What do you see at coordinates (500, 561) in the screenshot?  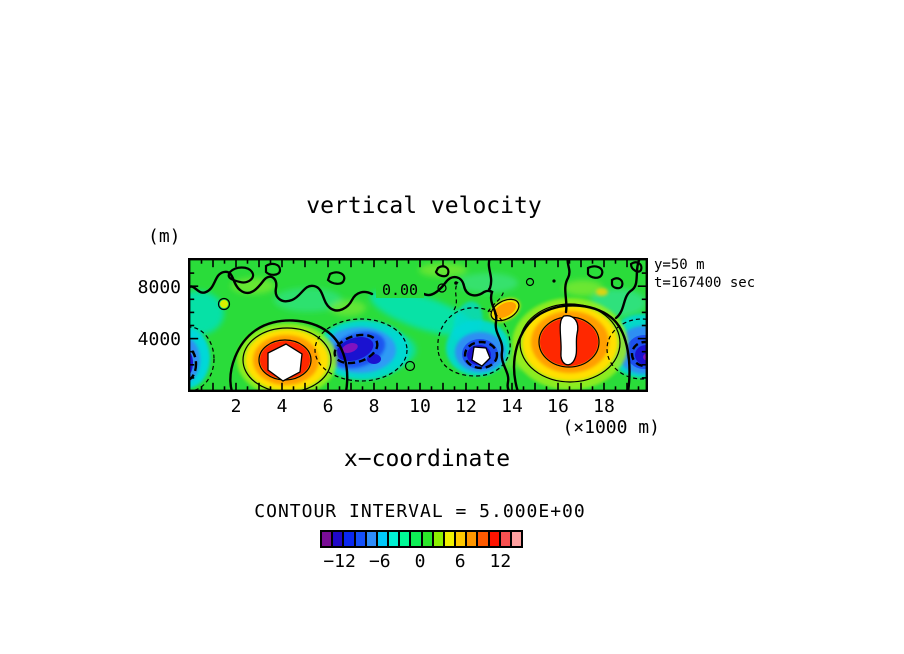 I see `colorbar-tick-label: 12` at bounding box center [500, 561].